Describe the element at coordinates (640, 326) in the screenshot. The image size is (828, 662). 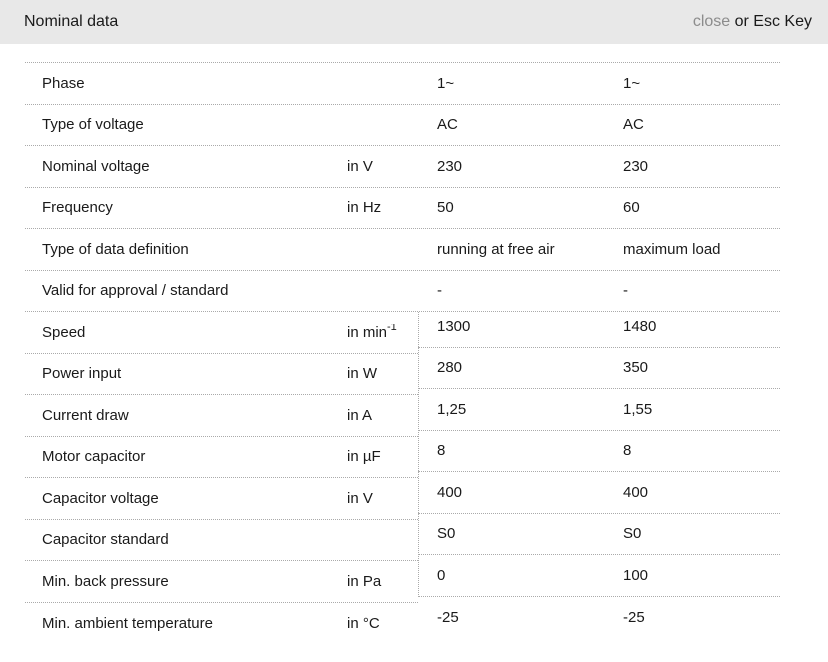
I see `row-value-2: 1480` at that location.